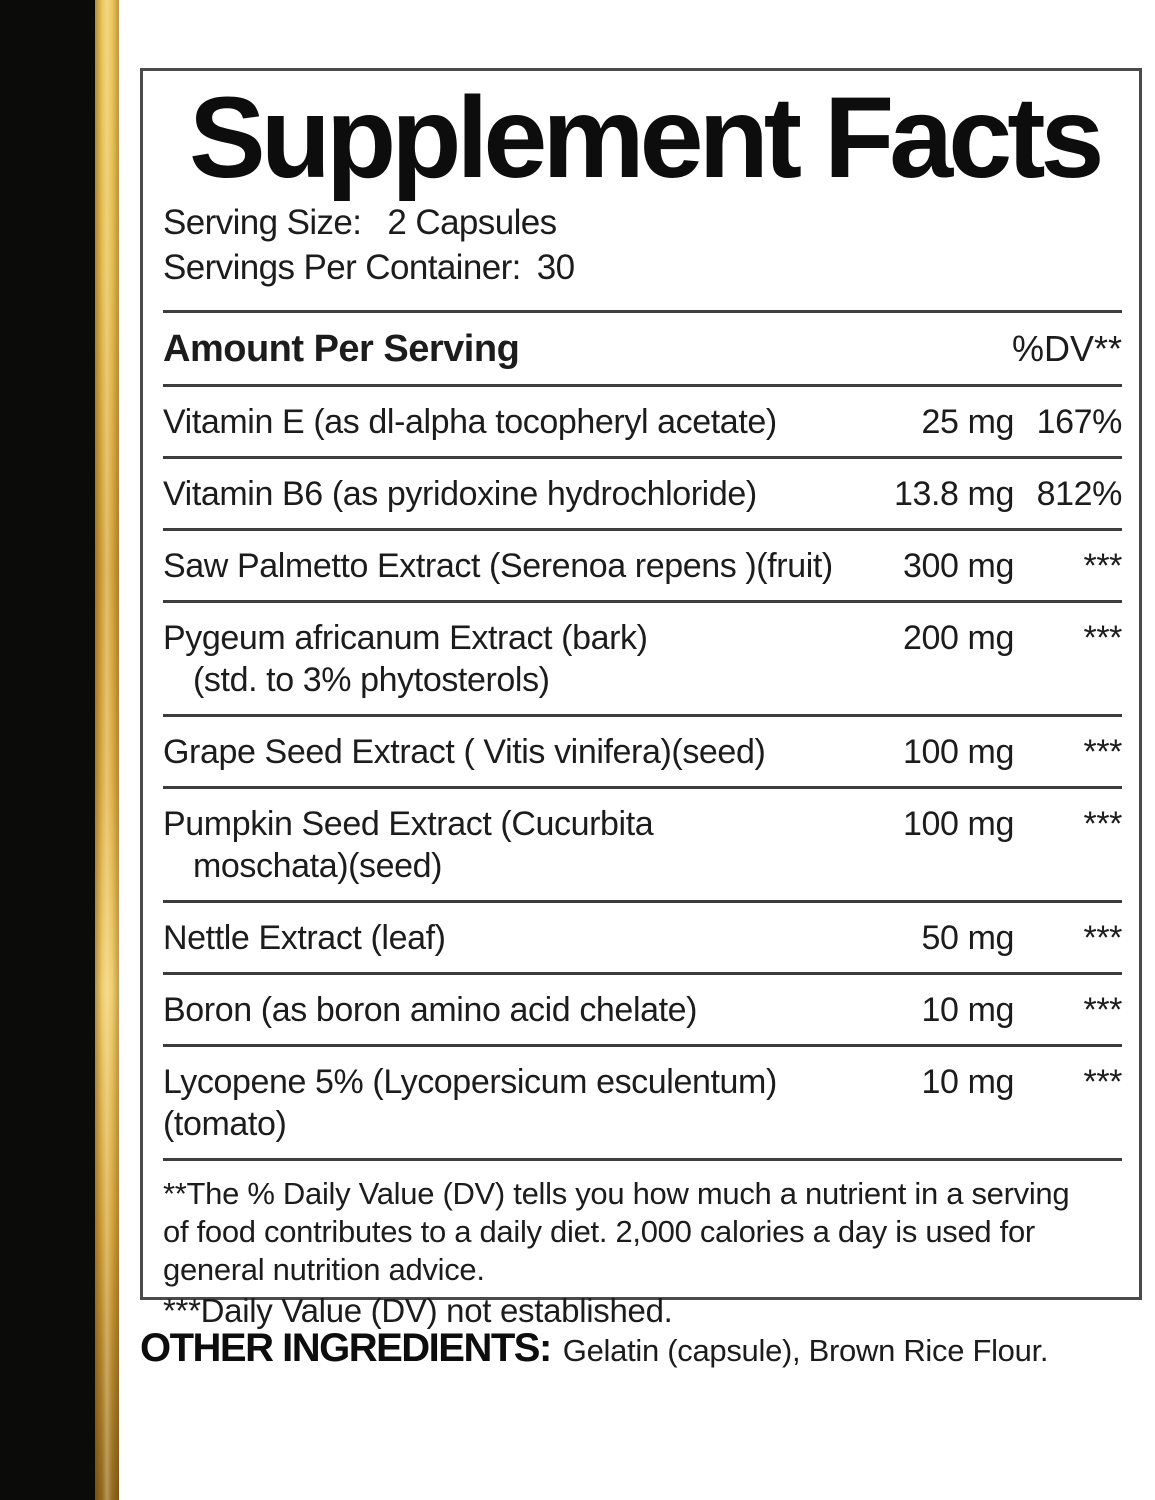 This screenshot has height=1500, width=1155. Describe the element at coordinates (958, 566) in the screenshot. I see `ingredient-amount: 300 mg` at that location.